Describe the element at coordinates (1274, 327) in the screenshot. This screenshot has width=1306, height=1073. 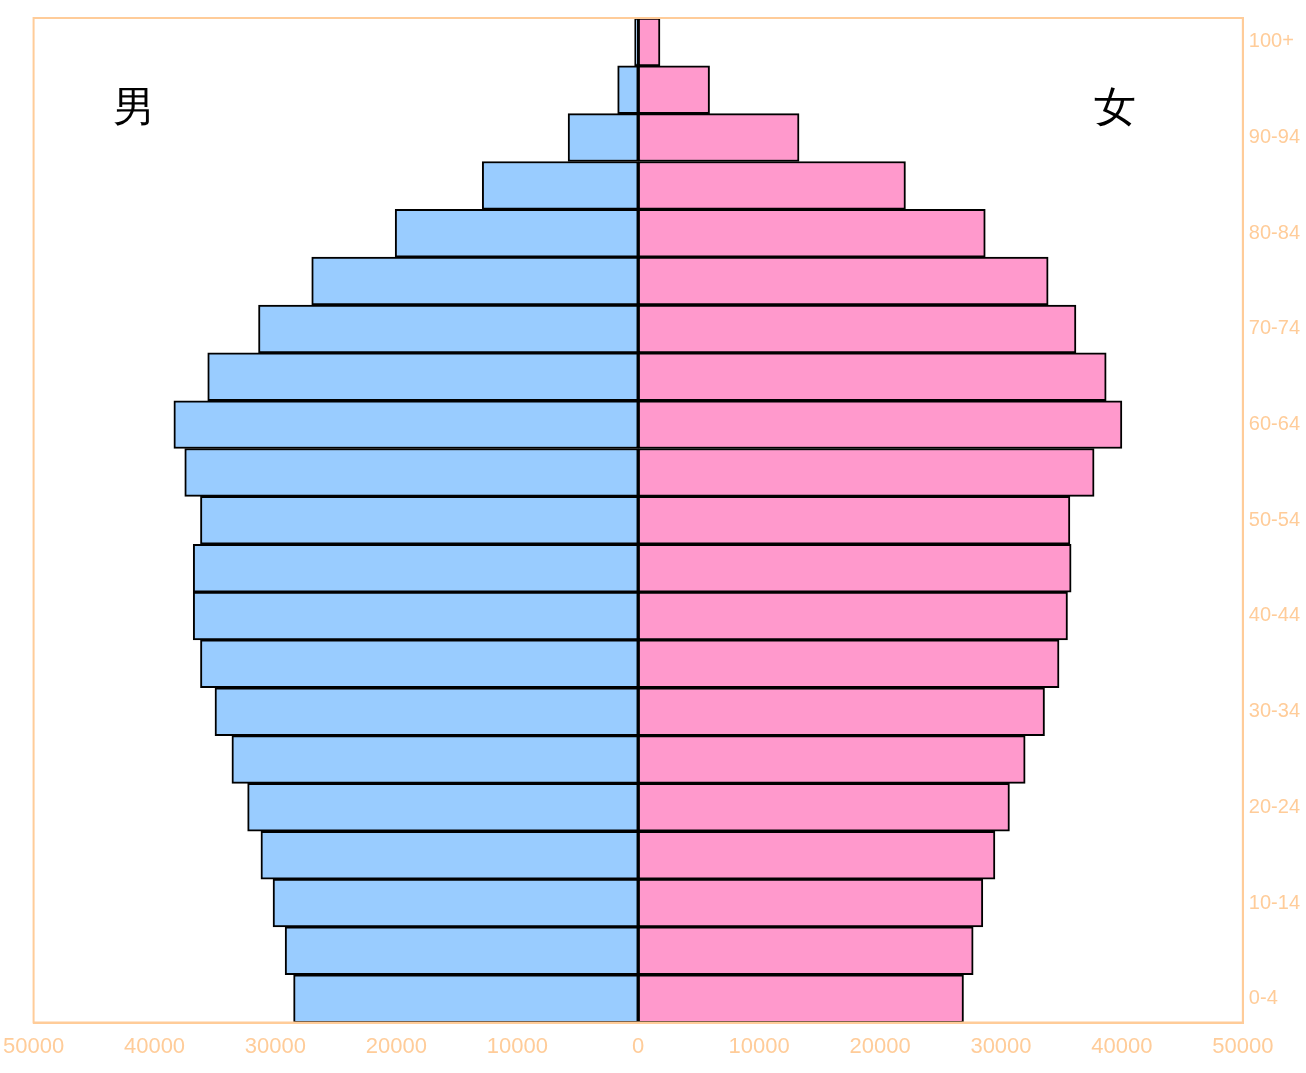
I see `y-tick-label: 70-74` at that location.